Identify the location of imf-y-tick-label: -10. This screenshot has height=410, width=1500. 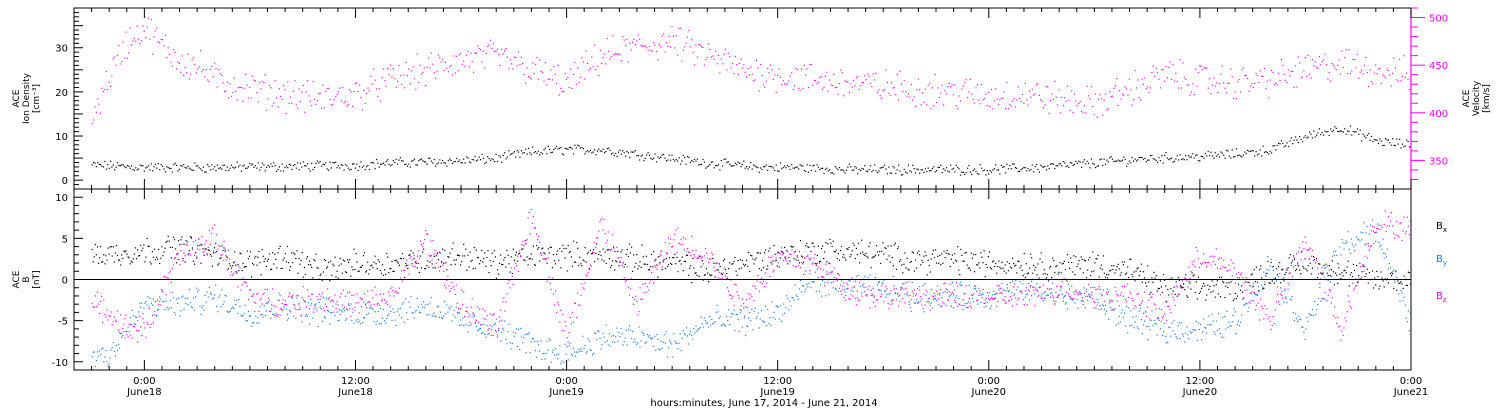
(60, 363).